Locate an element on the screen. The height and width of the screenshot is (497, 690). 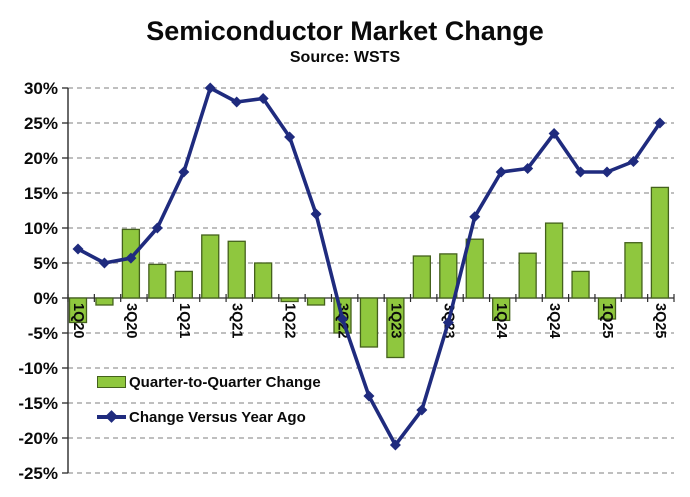
y-tick-label: 30% is located at coordinates (41, 88).